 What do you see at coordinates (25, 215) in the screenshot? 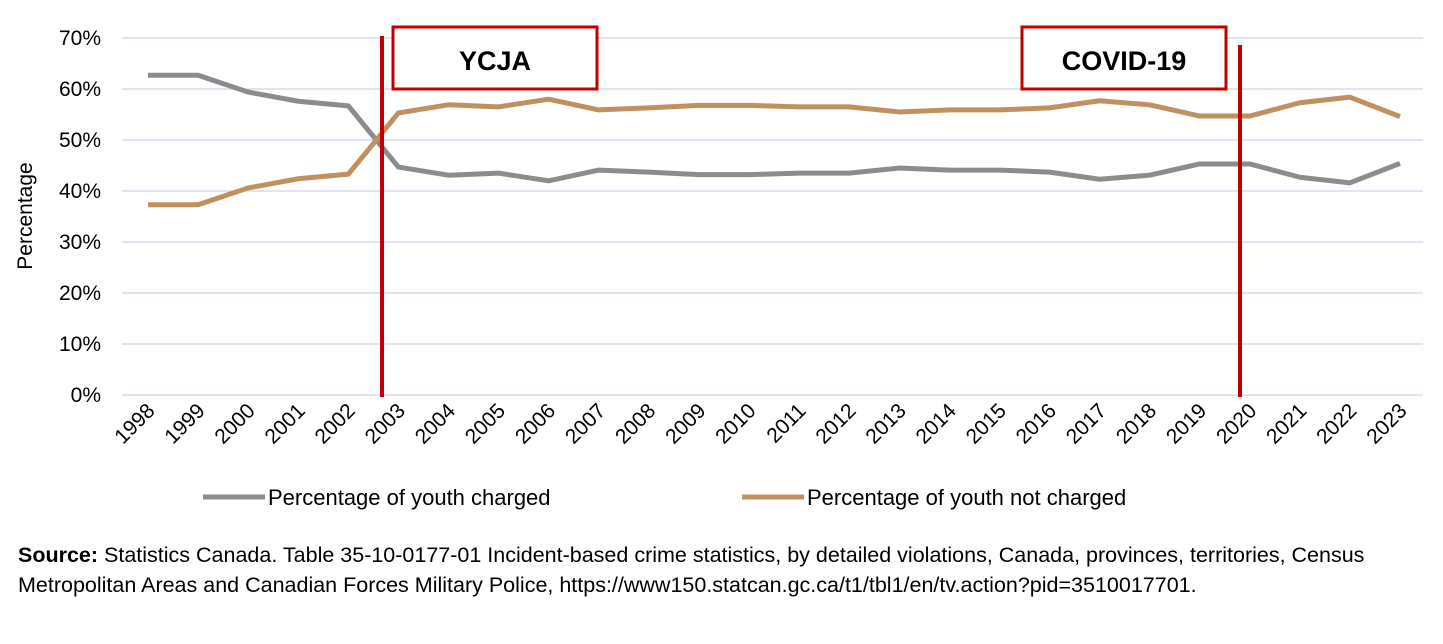
I see `y-axis-label: Percentage` at bounding box center [25, 215].